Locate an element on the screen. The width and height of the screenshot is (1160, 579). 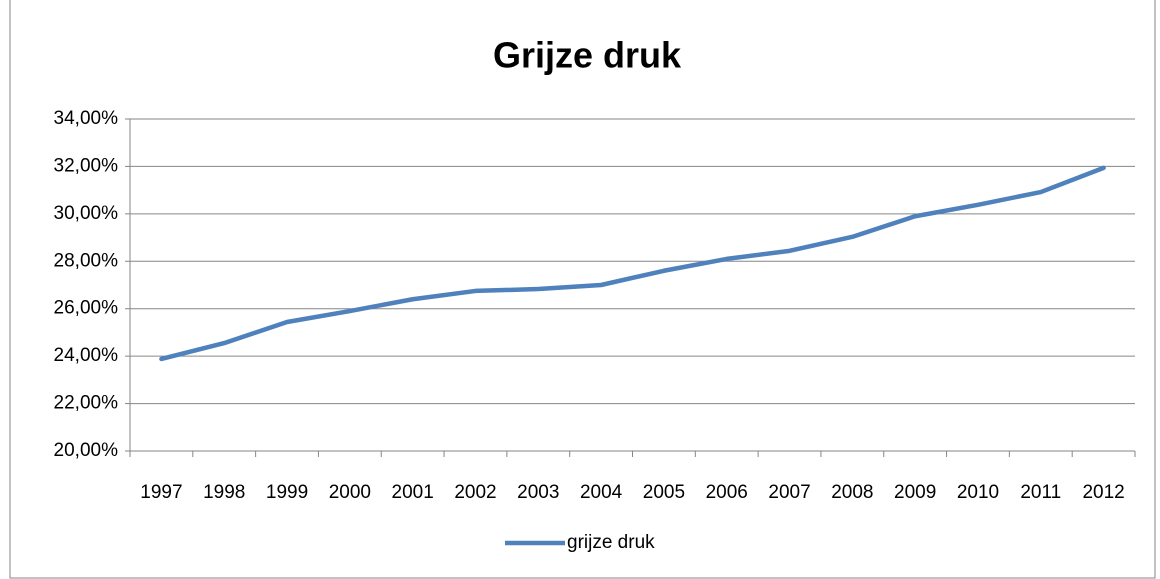
x-tick-label: 2004 is located at coordinates (601, 492).